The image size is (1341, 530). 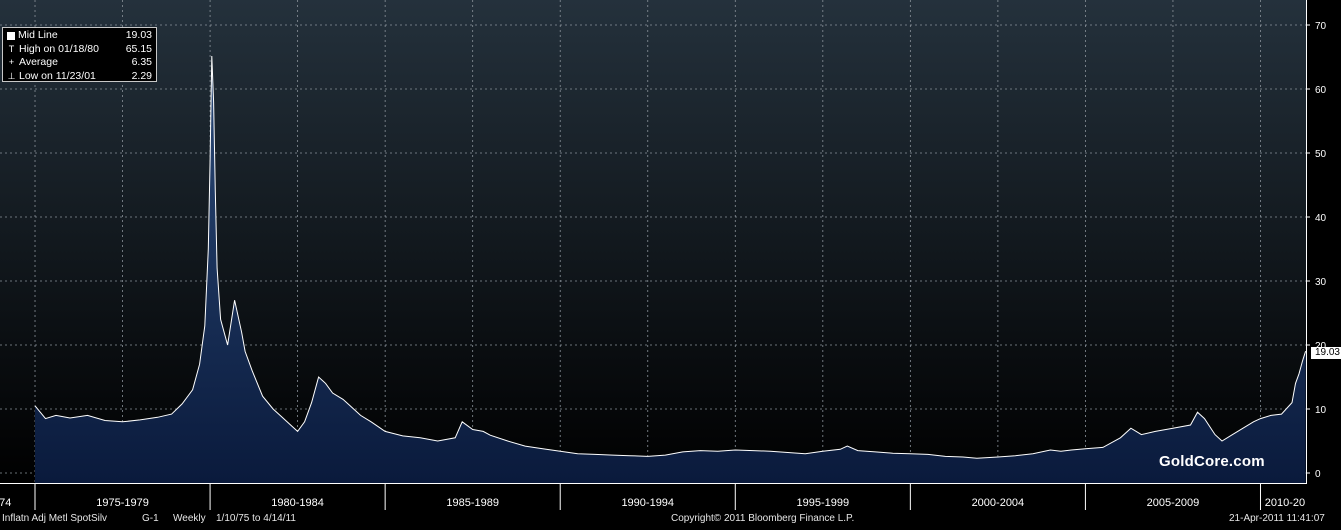 I want to click on y-tick-label: 10, so click(x=1321, y=410).